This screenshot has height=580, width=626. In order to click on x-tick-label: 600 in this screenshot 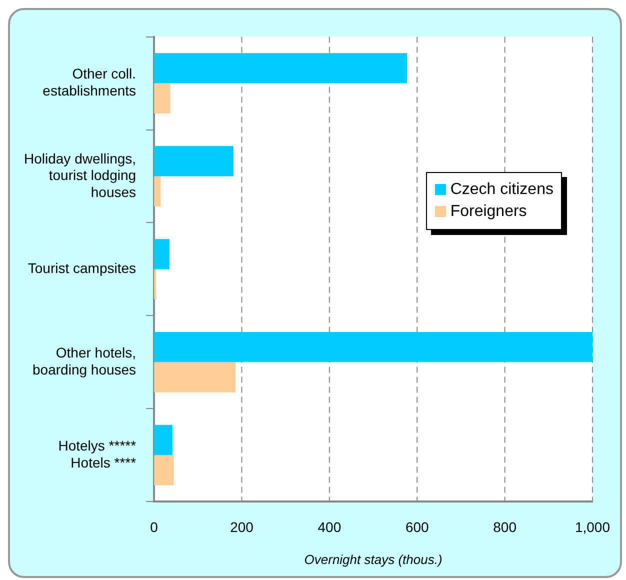, I will do `click(417, 526)`.